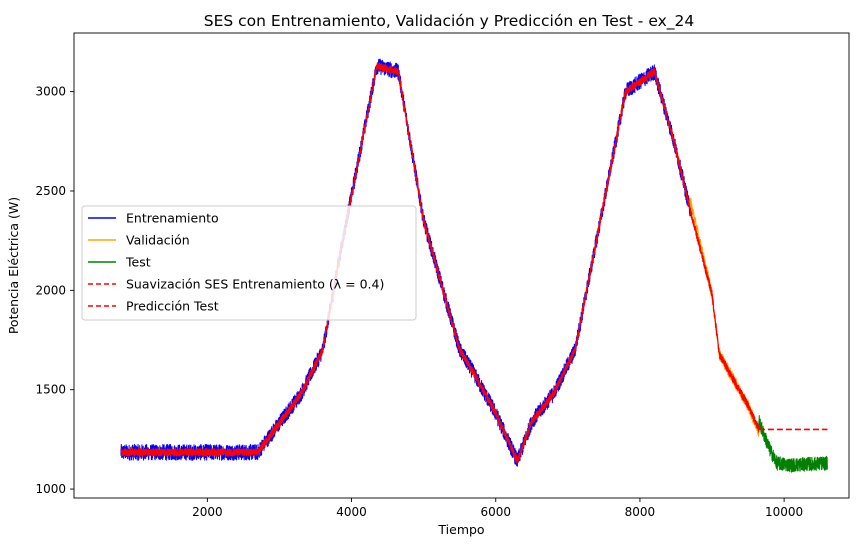 The width and height of the screenshot is (859, 548). What do you see at coordinates (255, 284) in the screenshot?
I see `legend-label: Suavización SES Entrenamiento (λ = 0.4)` at bounding box center [255, 284].